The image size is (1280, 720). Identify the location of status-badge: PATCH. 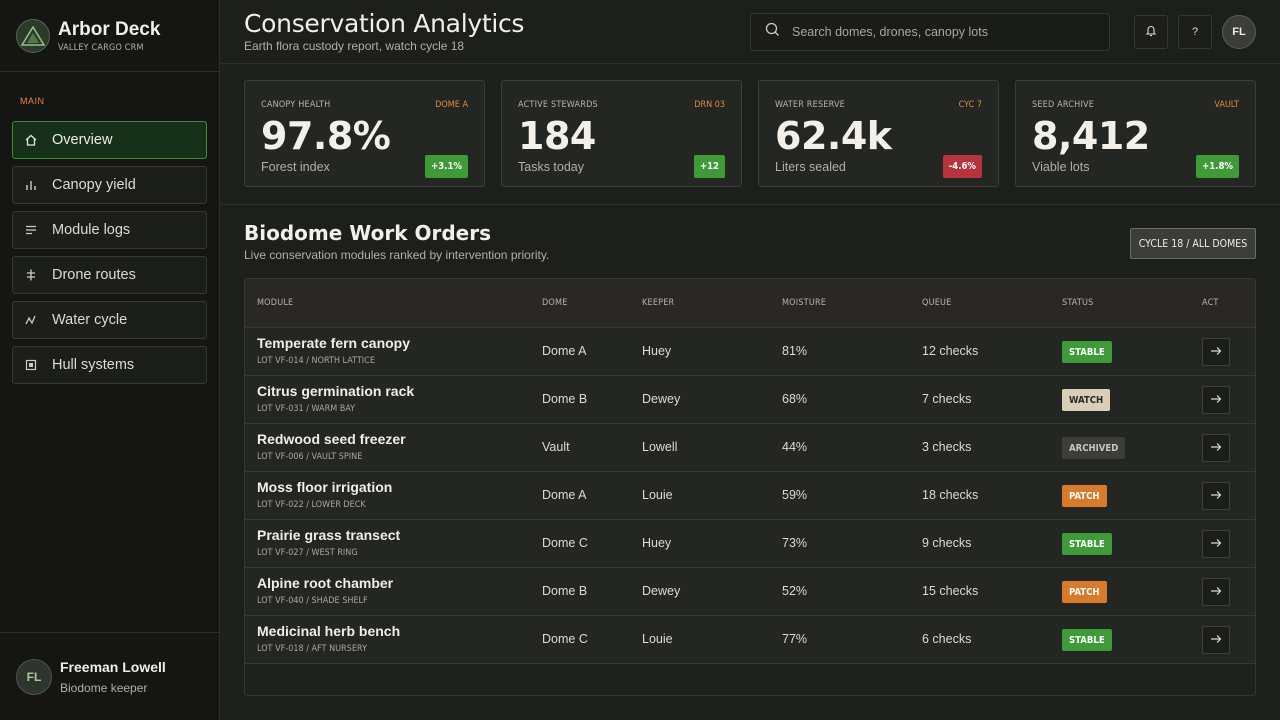
(1084, 592).